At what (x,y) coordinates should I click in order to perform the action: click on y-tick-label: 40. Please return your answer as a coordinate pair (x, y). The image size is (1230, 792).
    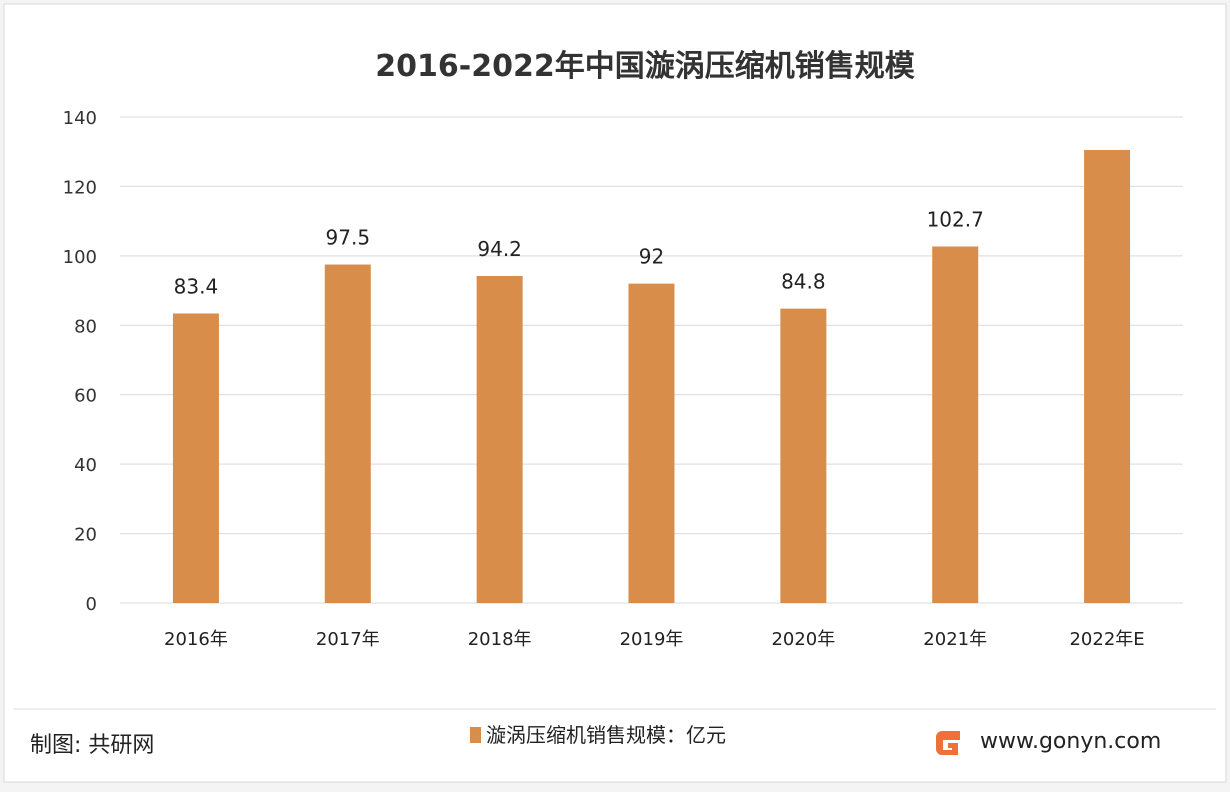
    Looking at the image, I should click on (85, 465).